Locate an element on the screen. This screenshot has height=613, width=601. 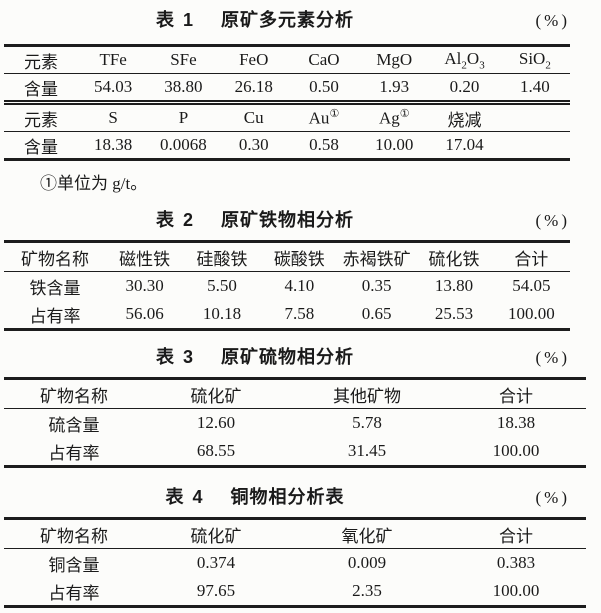
table-cell: S is located at coordinates (113, 117).